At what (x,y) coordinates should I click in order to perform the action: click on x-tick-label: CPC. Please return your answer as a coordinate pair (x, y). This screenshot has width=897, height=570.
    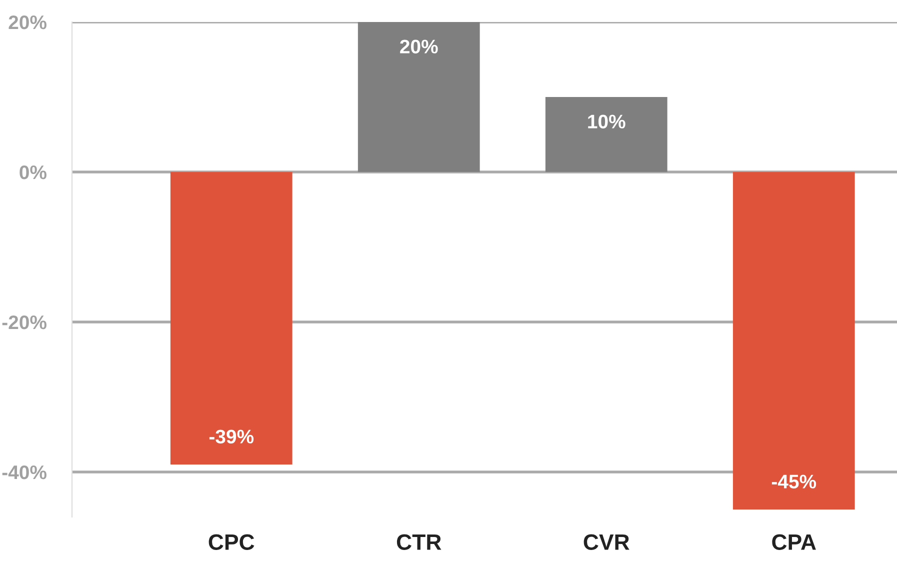
    Looking at the image, I should click on (231, 542).